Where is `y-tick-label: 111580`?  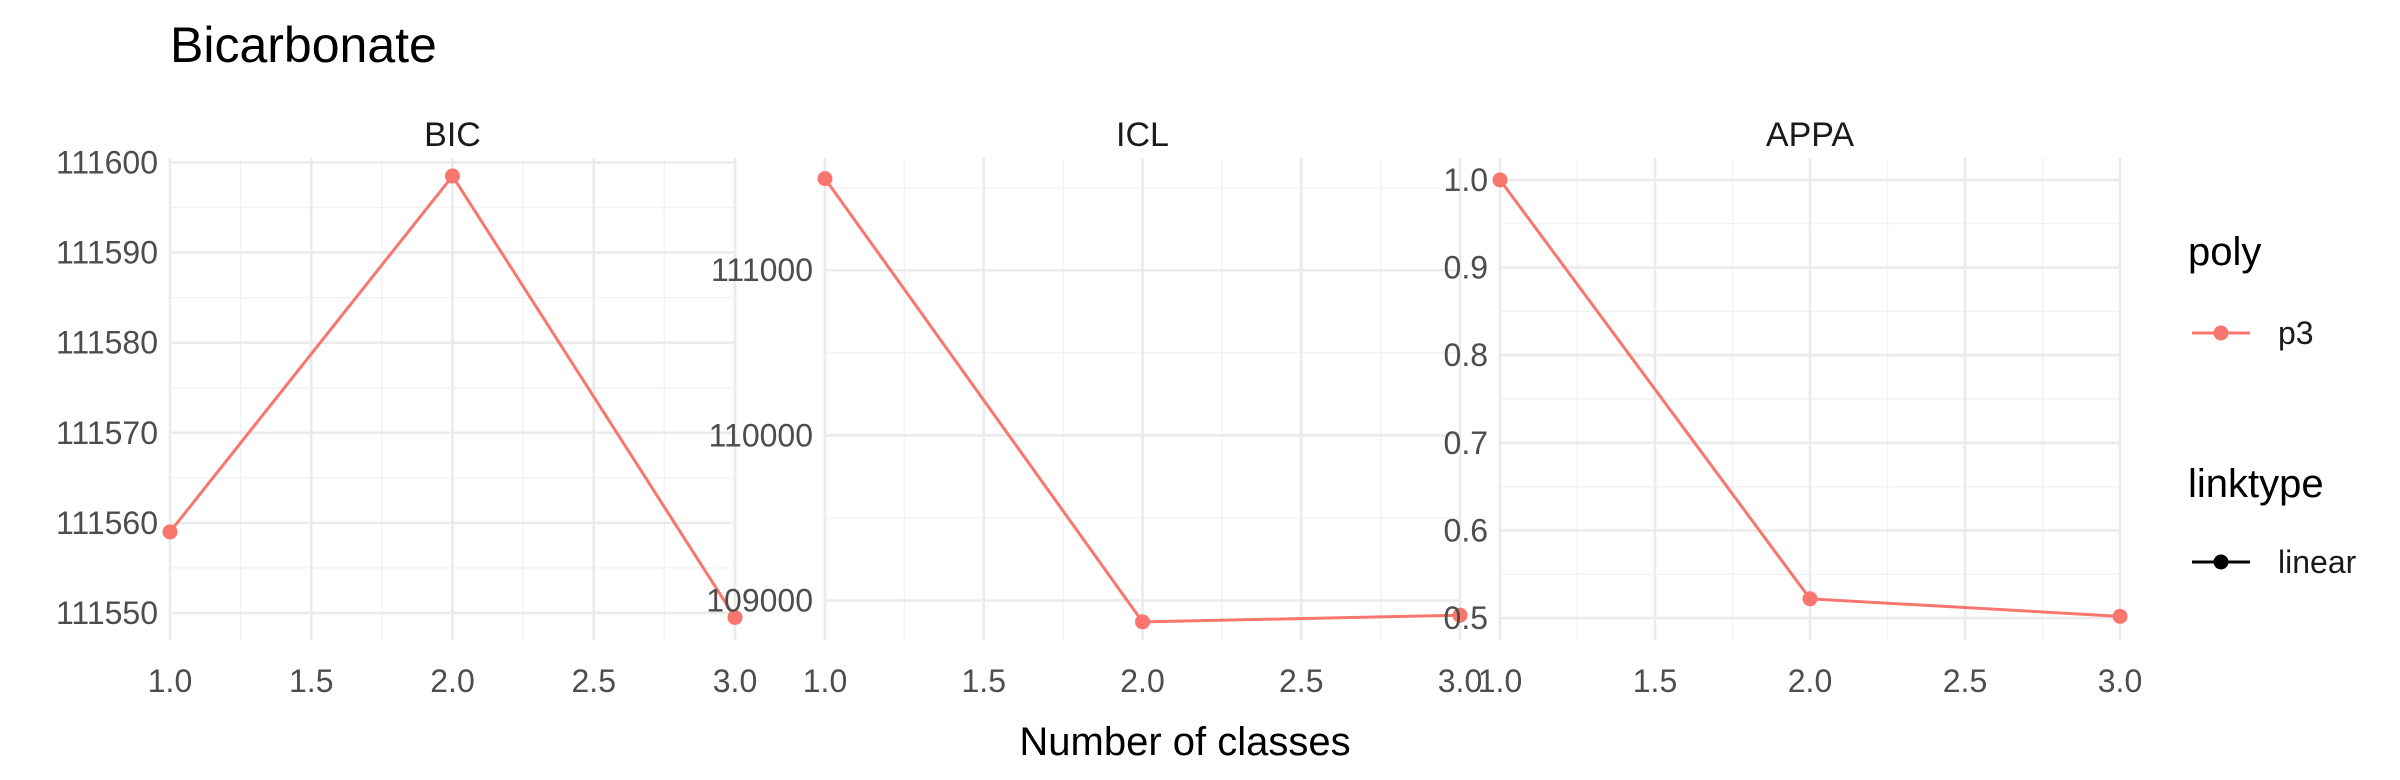
y-tick-label: 111580 is located at coordinates (107, 343).